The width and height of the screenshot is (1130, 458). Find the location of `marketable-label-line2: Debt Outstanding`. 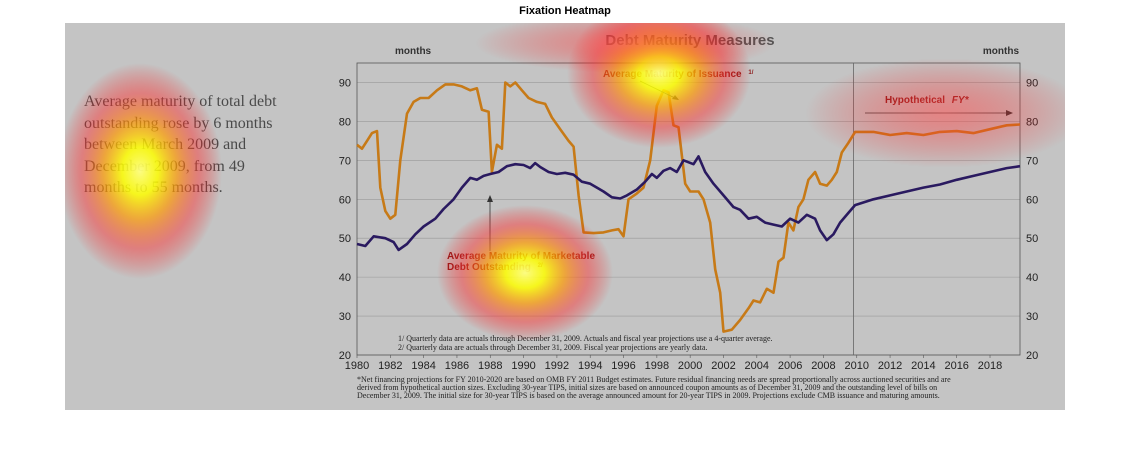

marketable-label-line2: Debt Outstanding is located at coordinates (489, 267).